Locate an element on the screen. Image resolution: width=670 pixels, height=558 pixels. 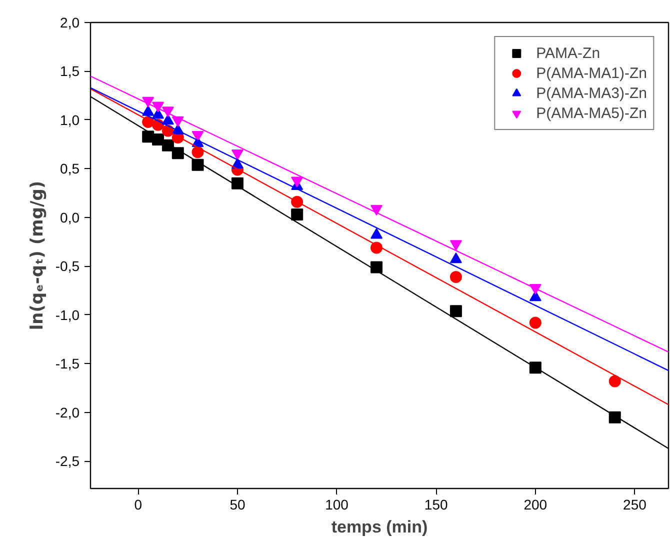
x-tick-label: 100 is located at coordinates (337, 504).